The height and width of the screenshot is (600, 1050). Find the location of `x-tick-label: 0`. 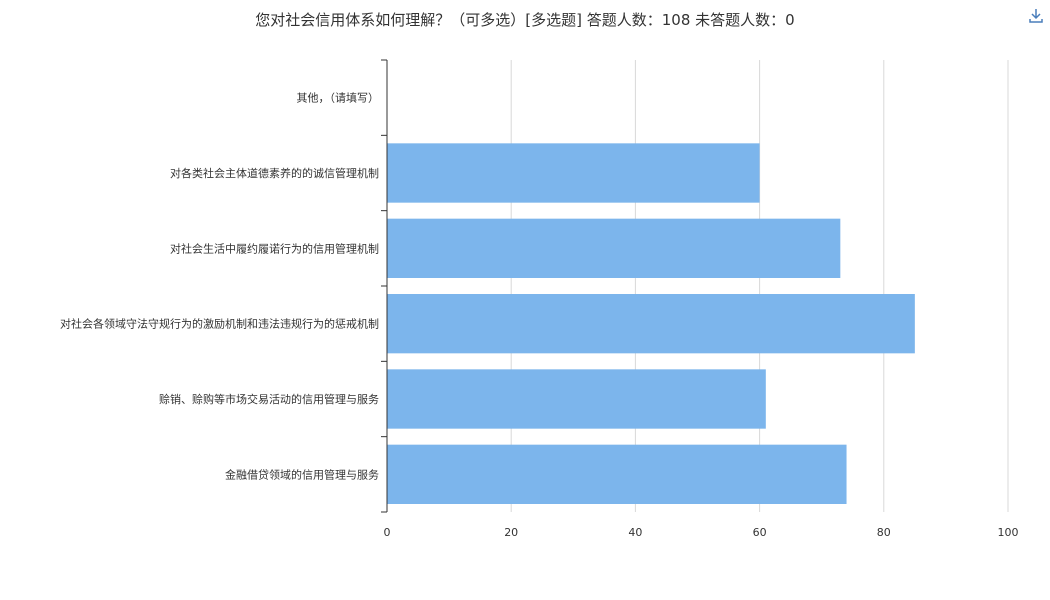

x-tick-label: 0 is located at coordinates (387, 532).